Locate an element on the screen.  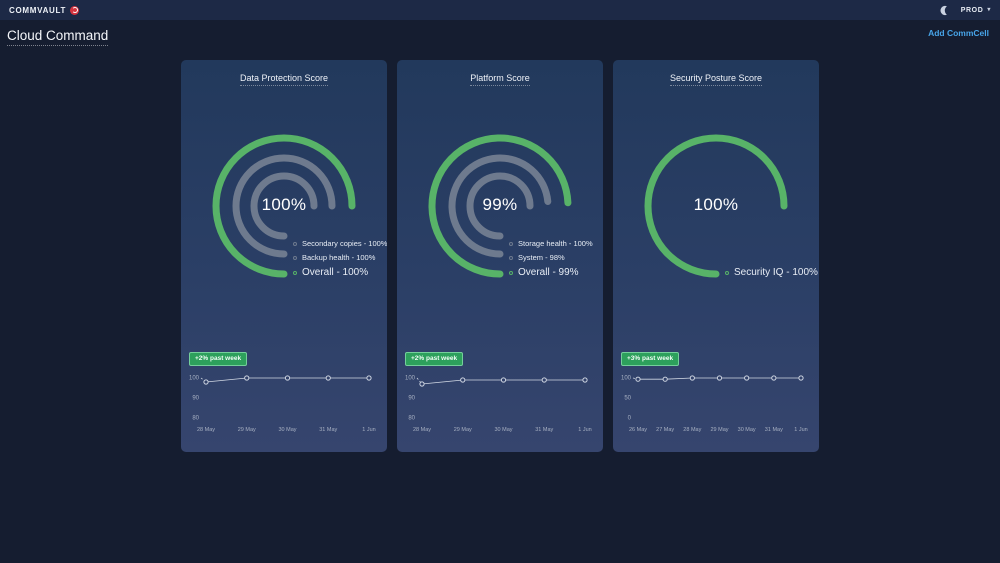
legend-item: Overall - 100% is located at coordinates (340, 272).